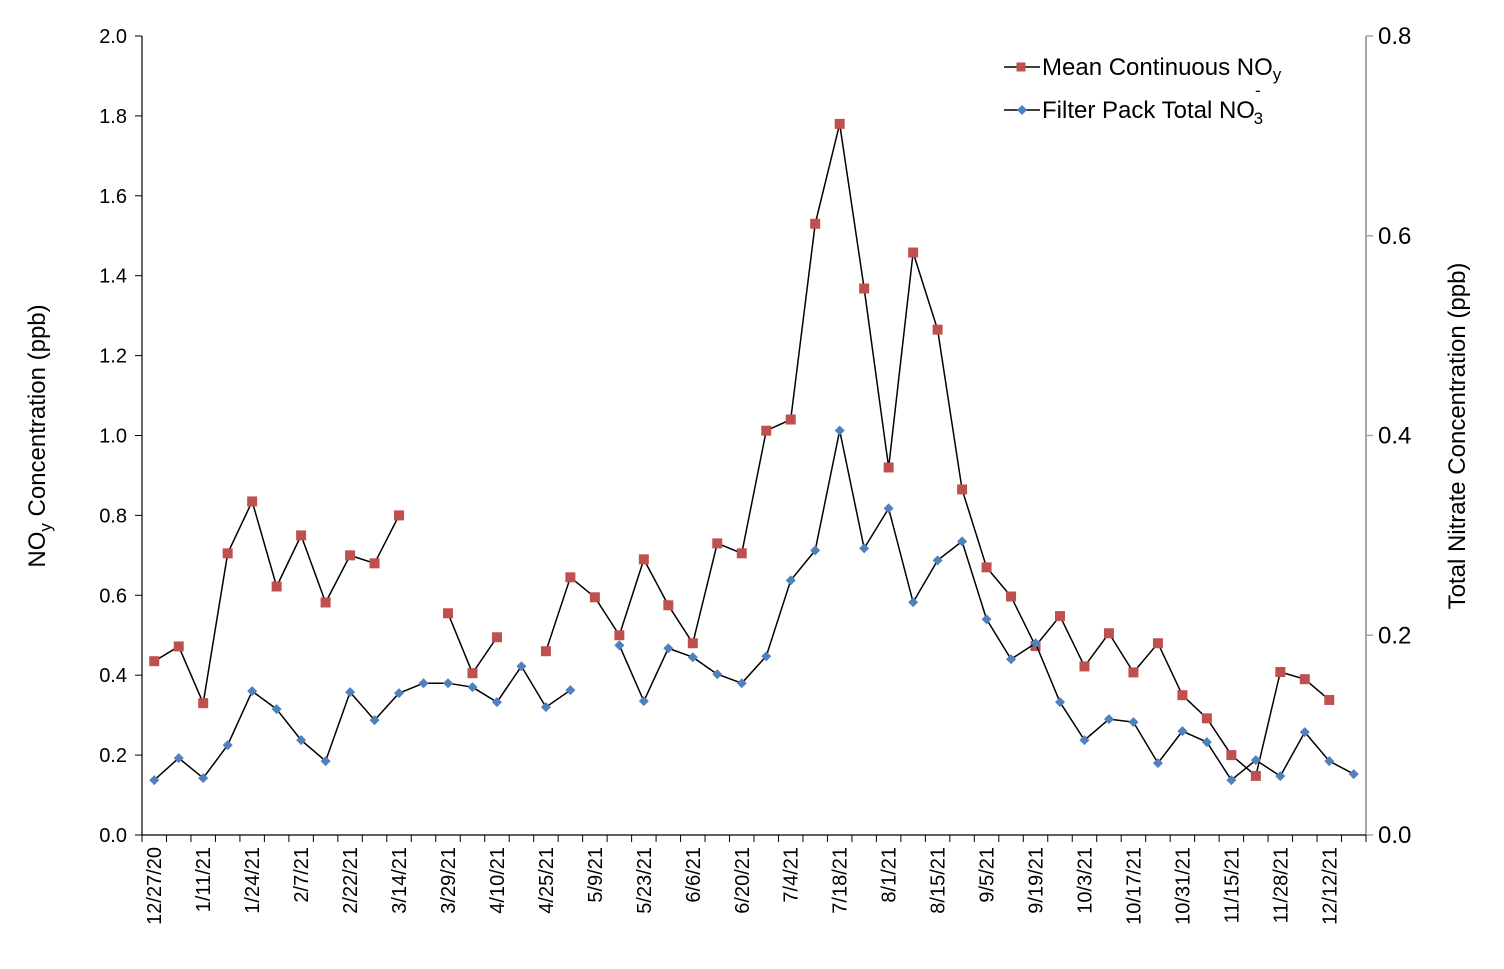  Describe the element at coordinates (37, 413) in the screenshot. I see `y-axis-left-title-rest: Concentration (ppb)` at that location.